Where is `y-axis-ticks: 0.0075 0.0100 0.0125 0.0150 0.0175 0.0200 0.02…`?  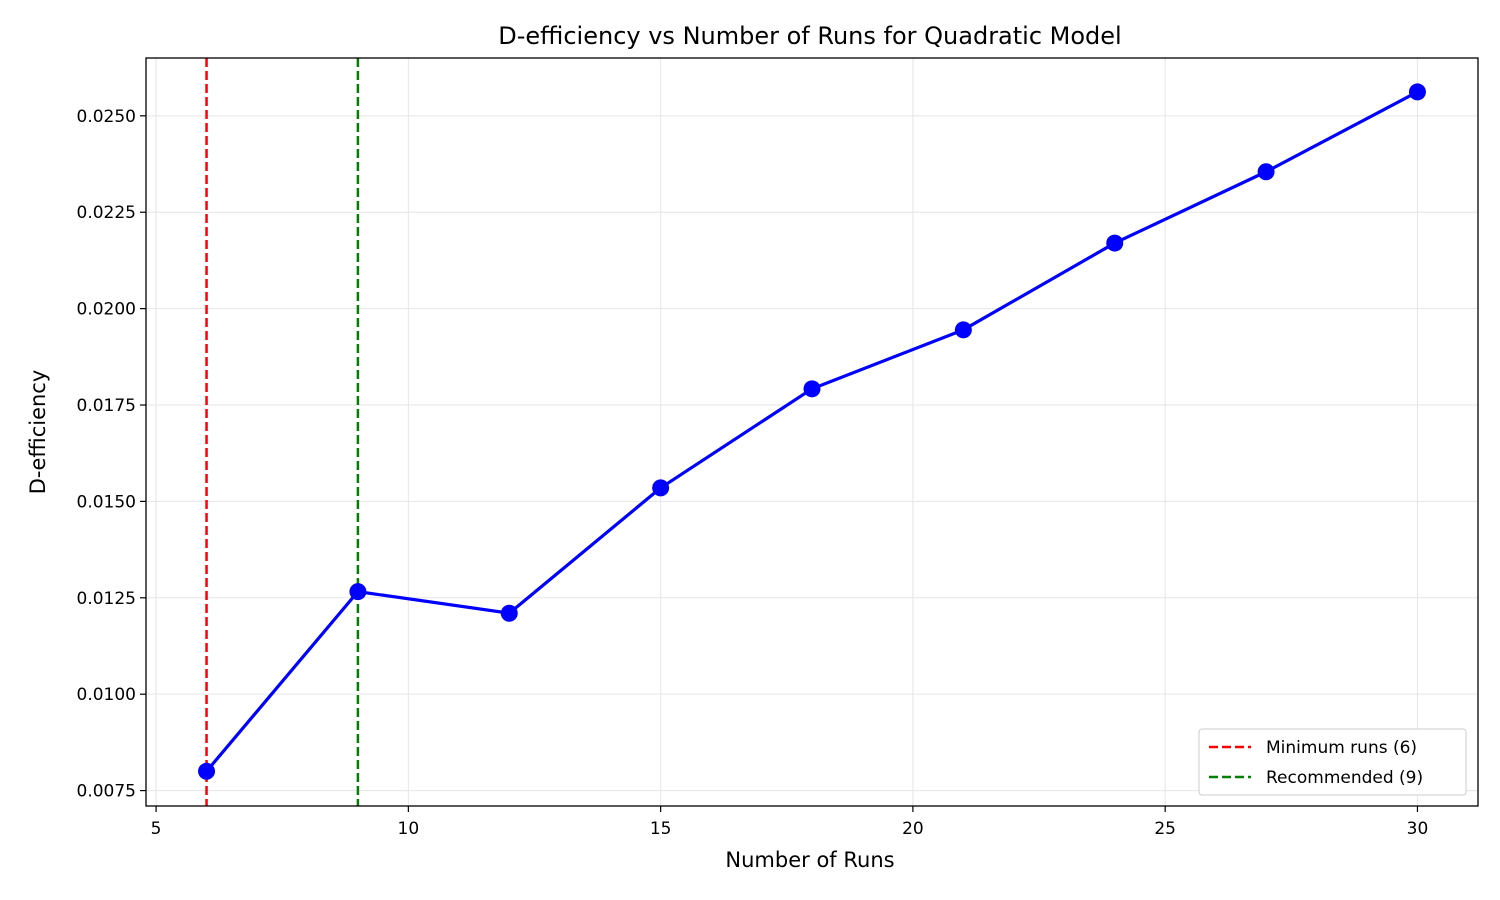 y-axis-ticks: 0.0075 0.0100 0.0125 0.0150 0.0175 0.0200 0.02… is located at coordinates (111, 454).